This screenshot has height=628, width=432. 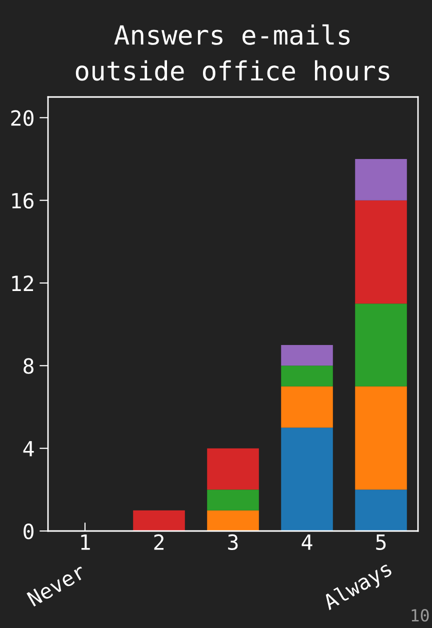 I want to click on chart-title: Answers e-mails outside office hours, so click(x=233, y=52).